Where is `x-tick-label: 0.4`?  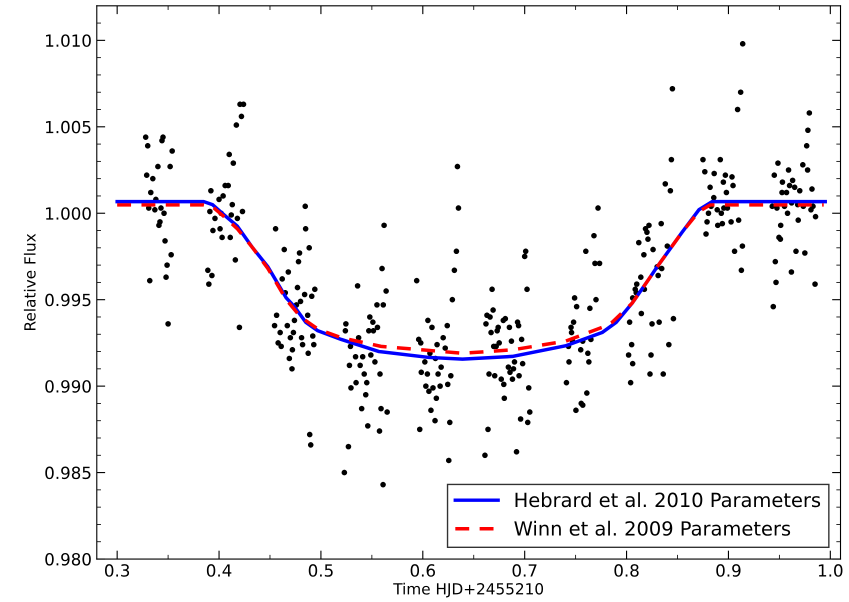 x-tick-label: 0.4 is located at coordinates (219, 570).